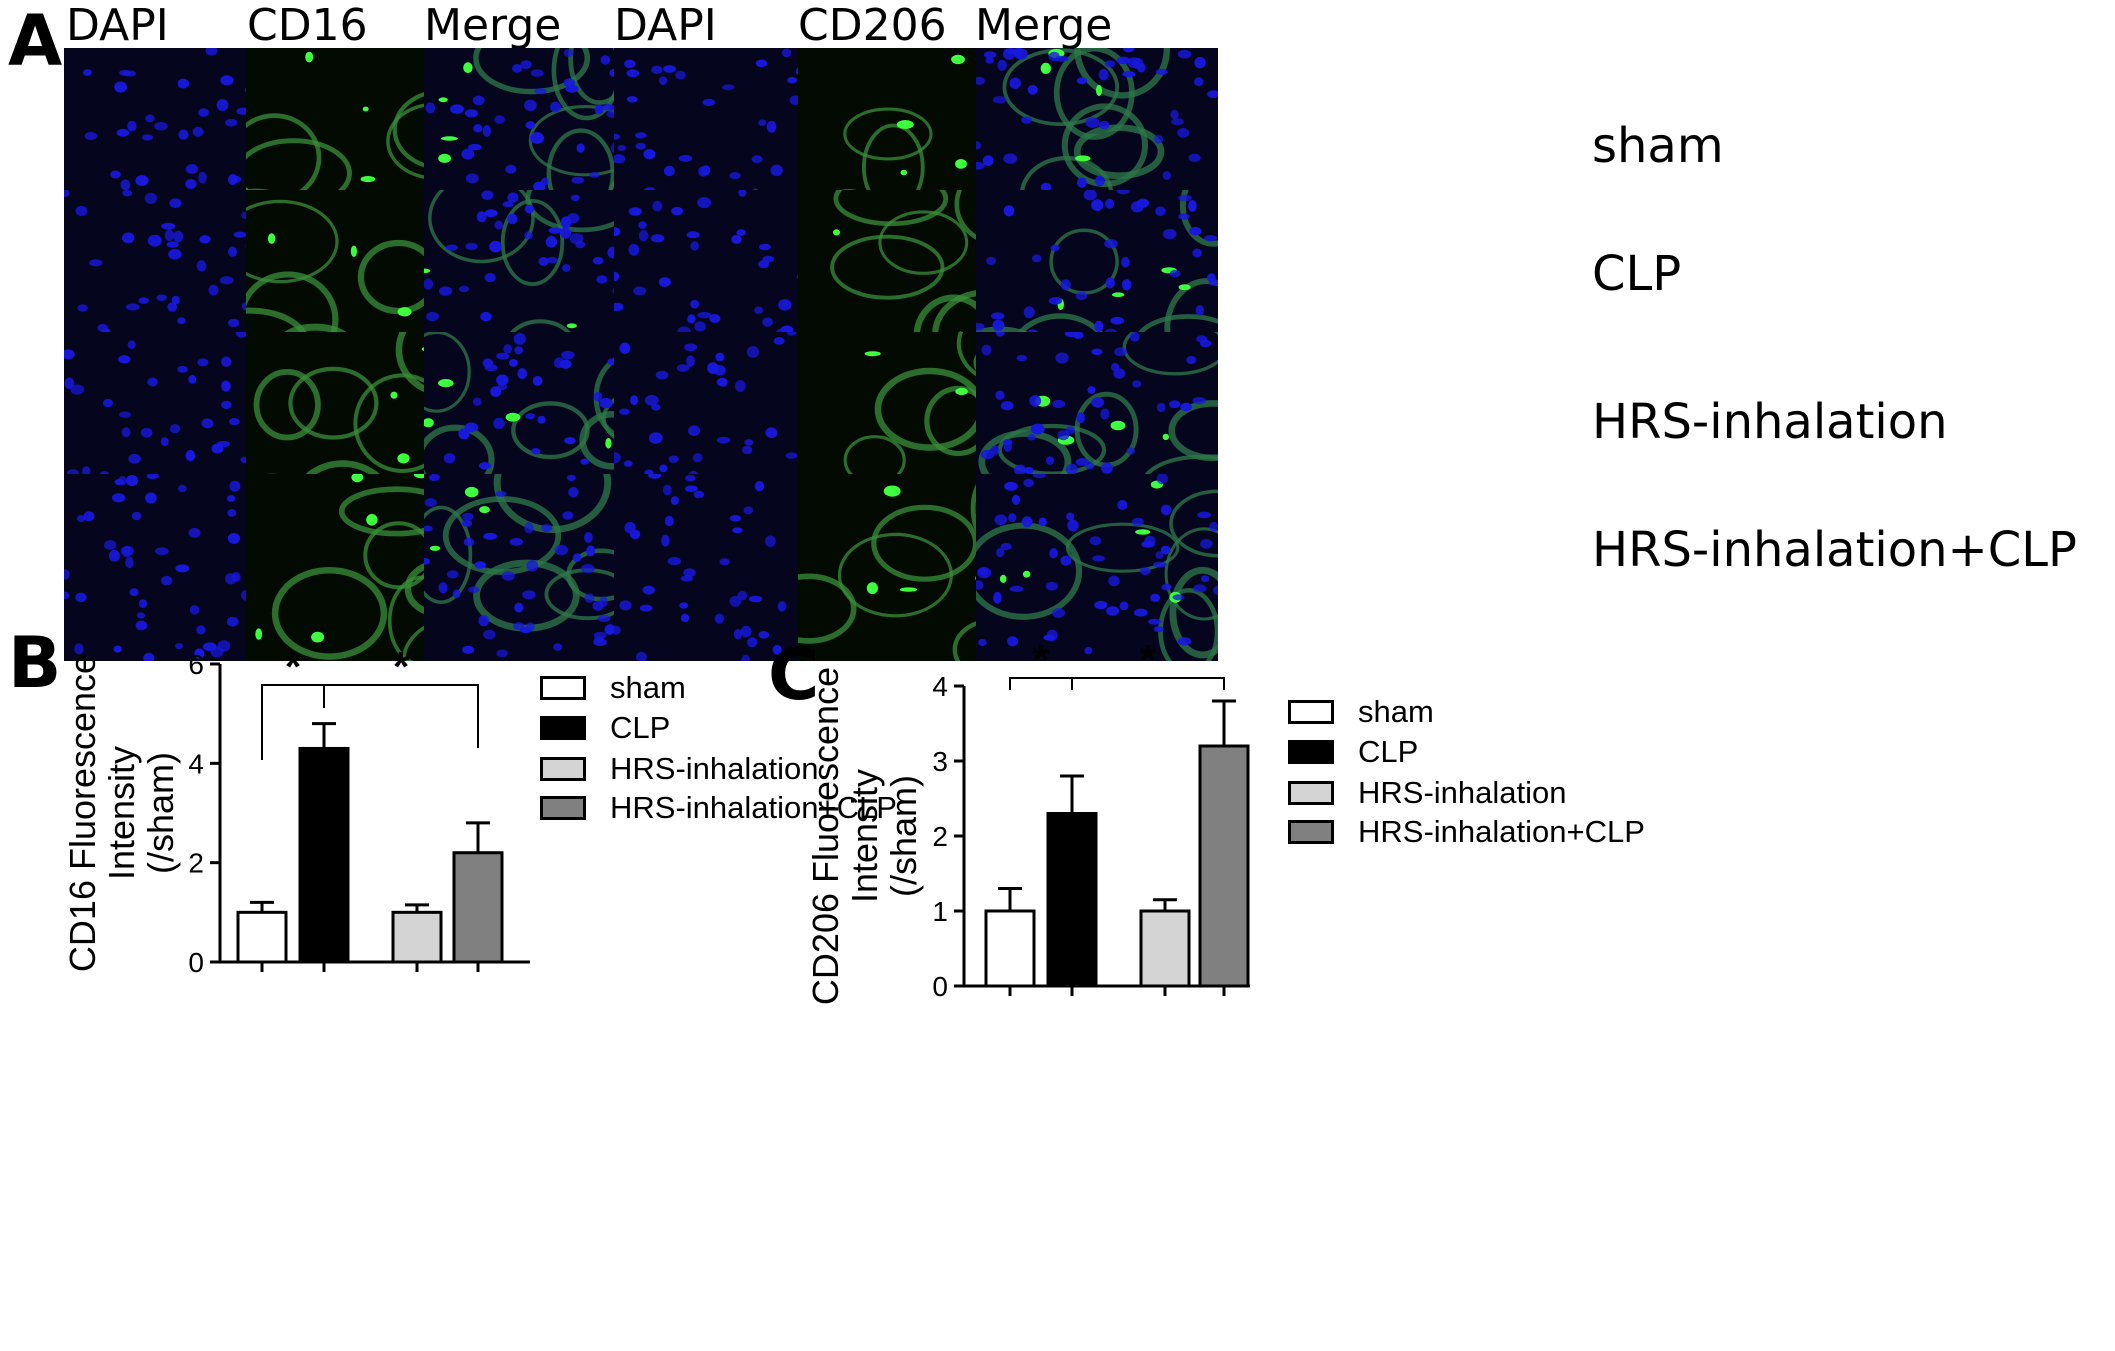  Describe the element at coordinates (864, 836) in the screenshot. I see `chart-c-y-axis-label-2: Intensity` at that location.